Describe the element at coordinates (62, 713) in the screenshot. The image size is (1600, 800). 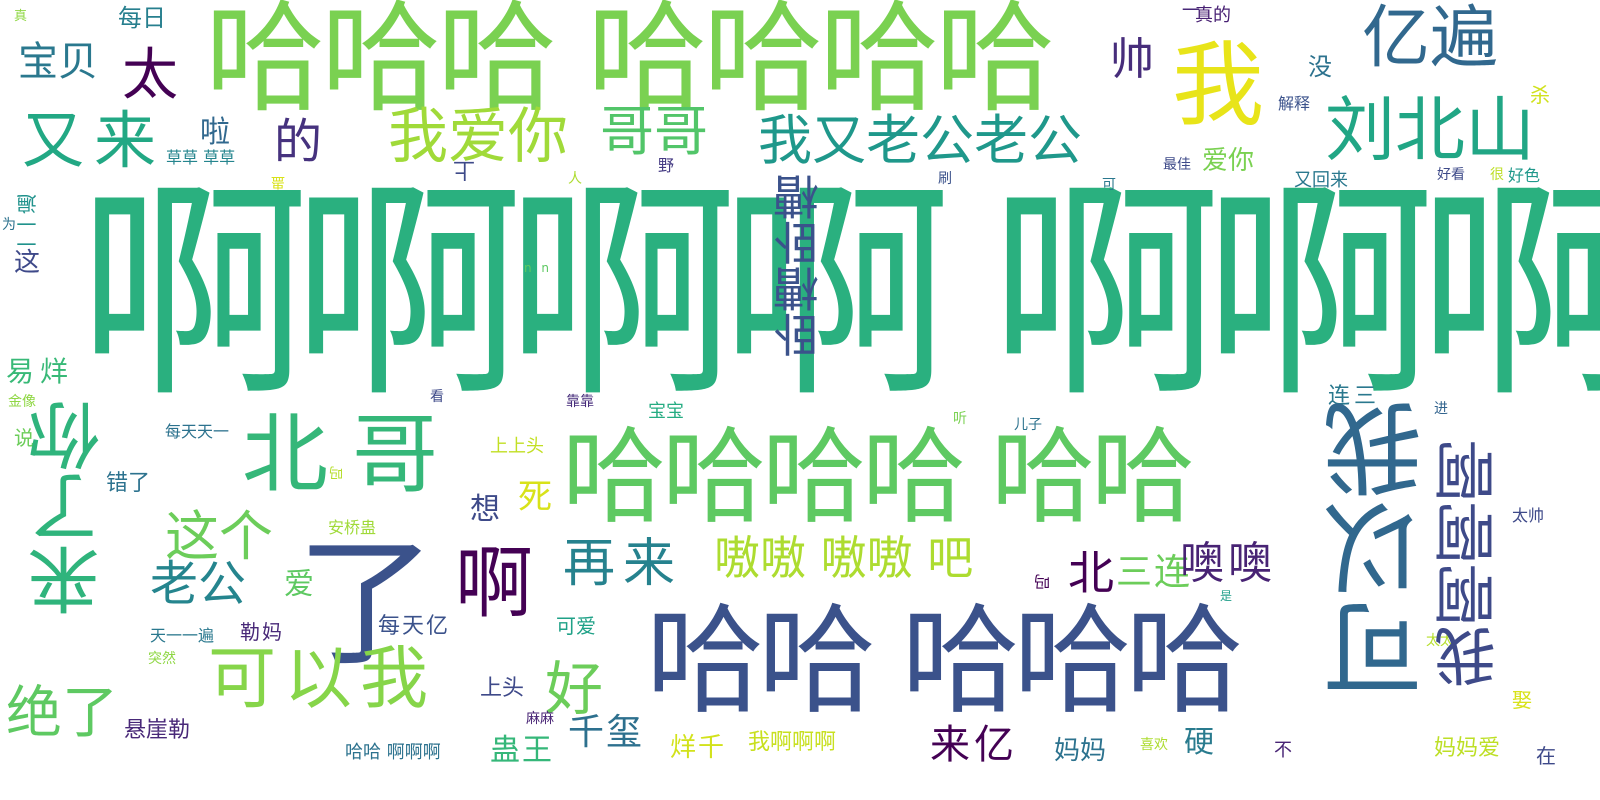
I see `word: 绝了` at that location.